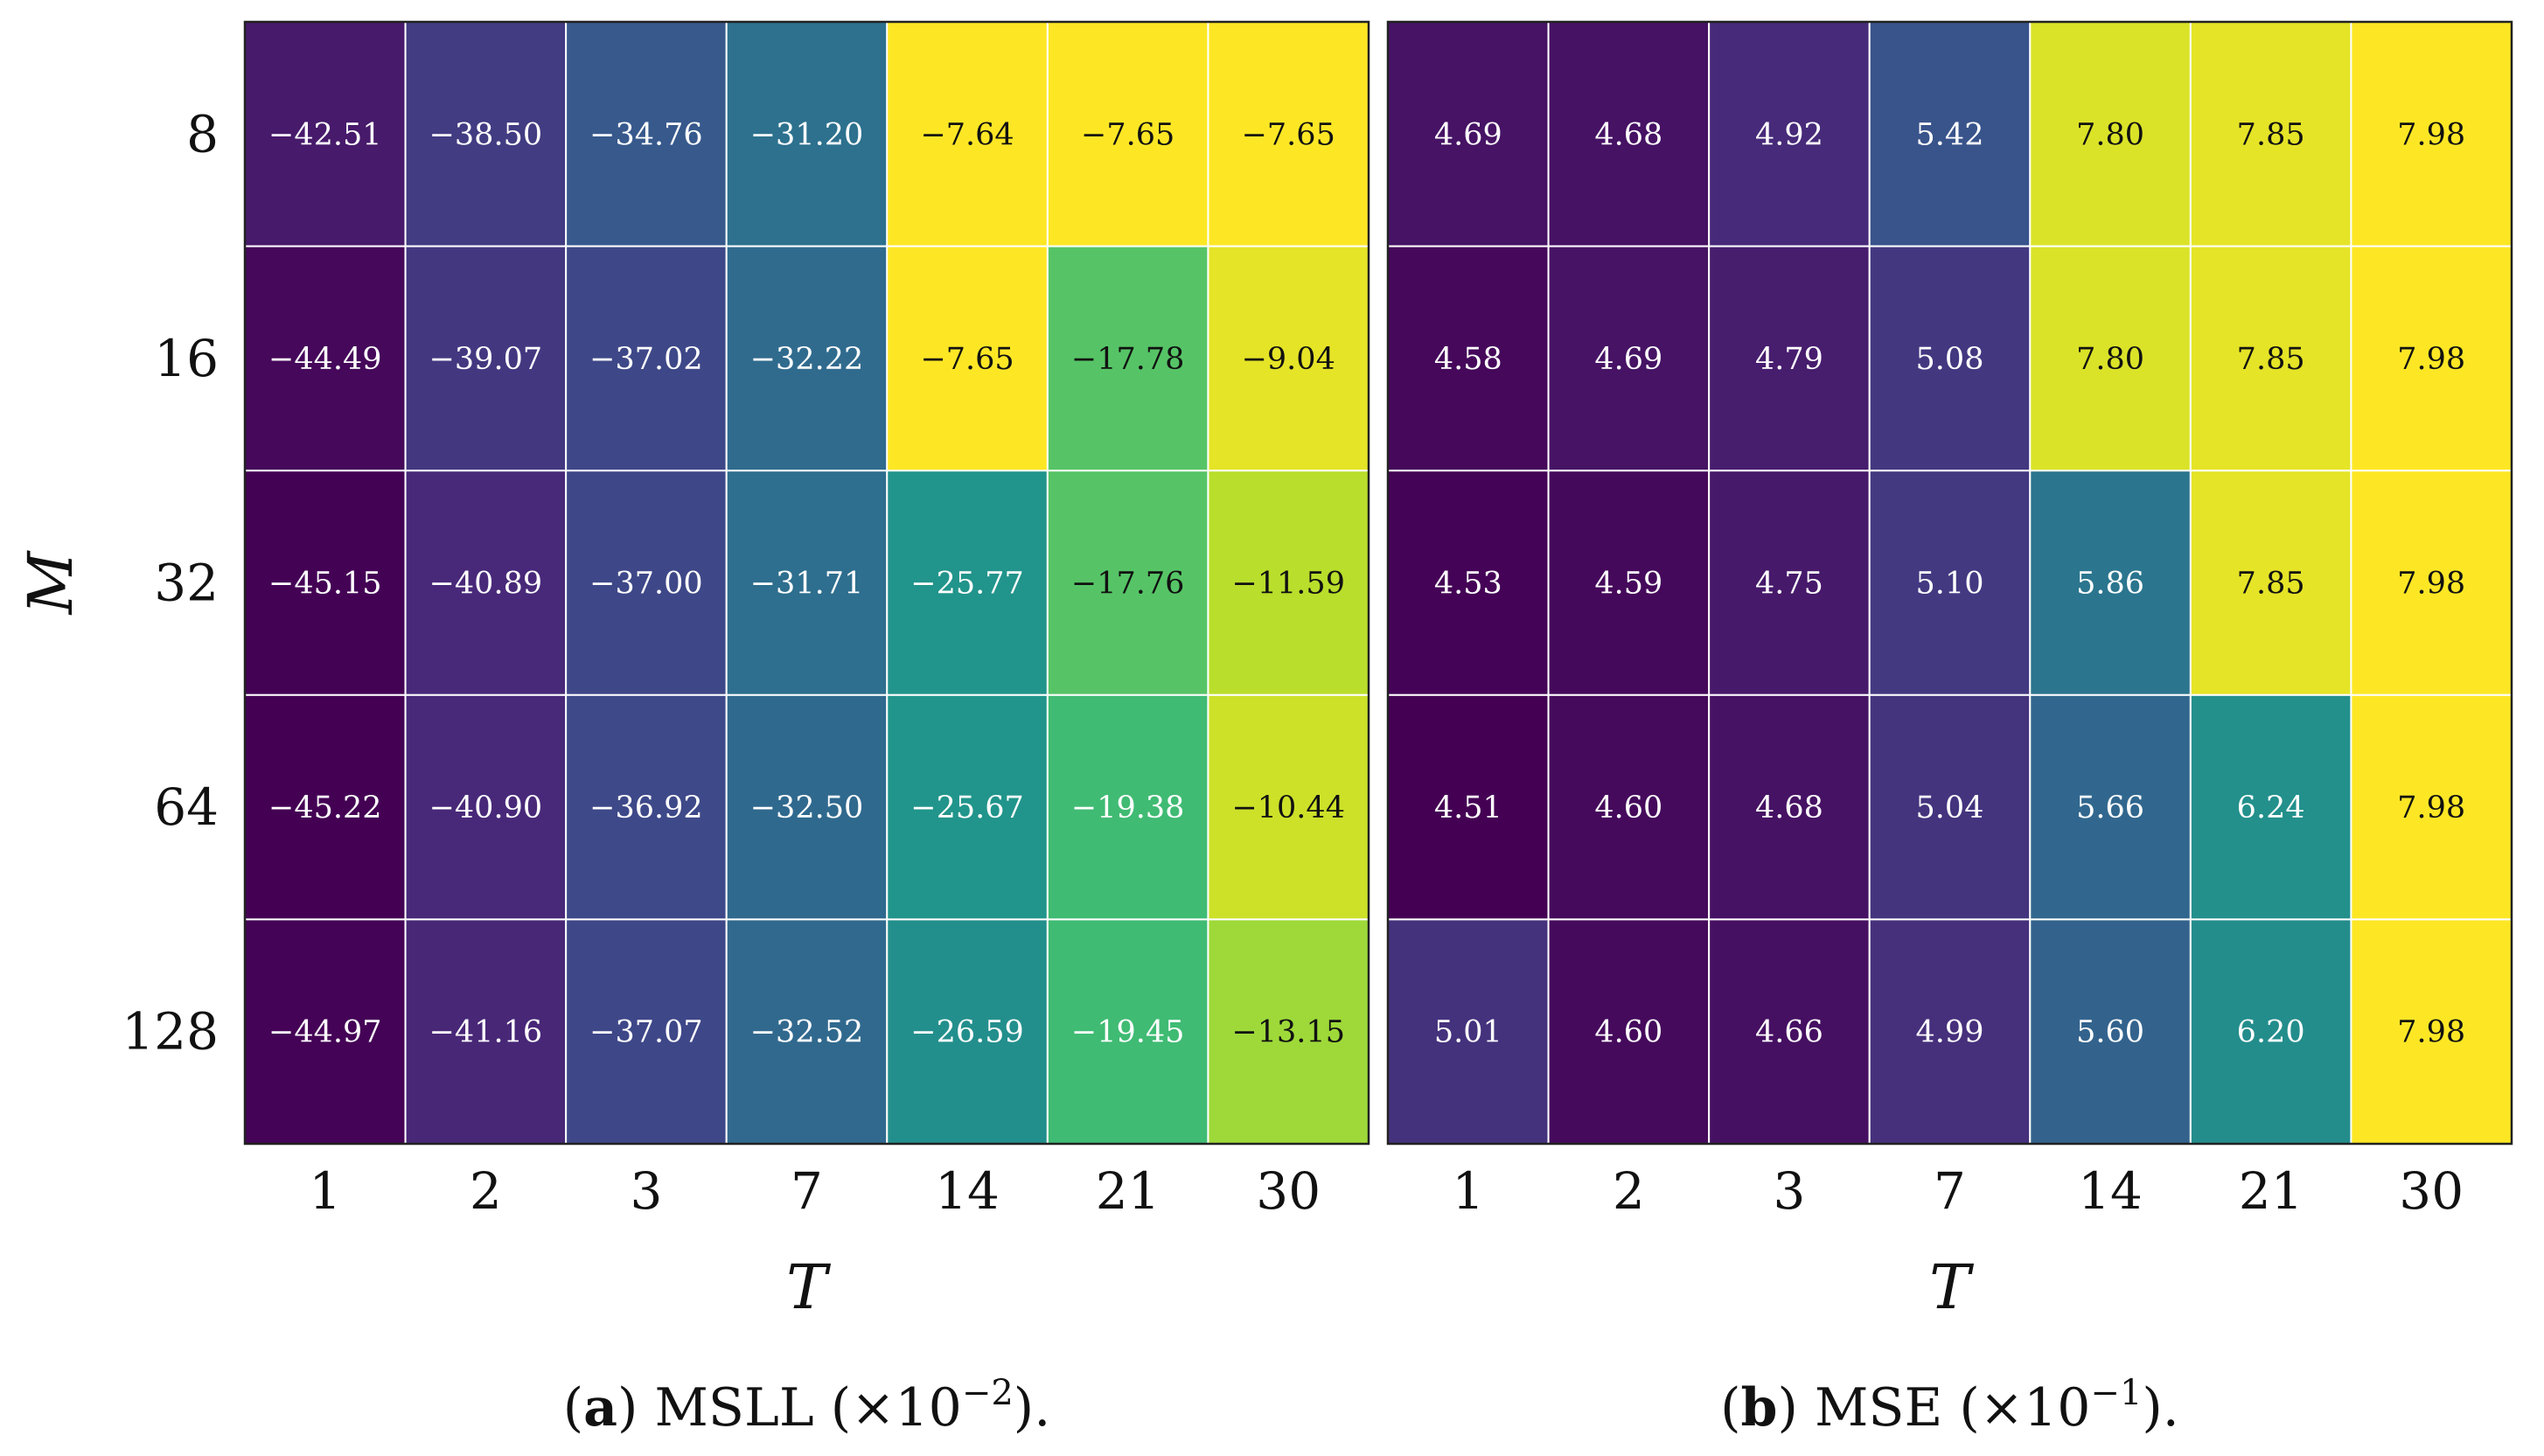  I want to click on x-tick-label: 7, so click(1950, 1191).